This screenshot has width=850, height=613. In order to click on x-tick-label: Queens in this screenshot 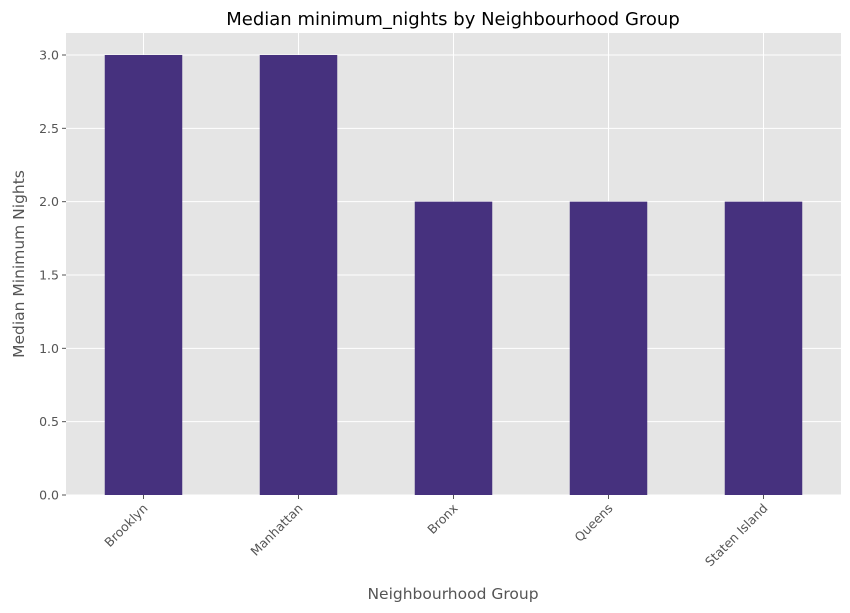, I will do `click(593, 523)`.